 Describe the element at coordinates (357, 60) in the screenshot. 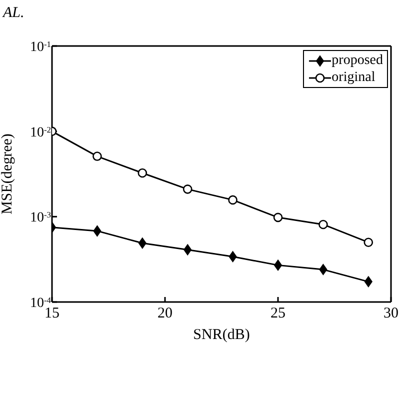

I see `legend-label: proposed` at that location.